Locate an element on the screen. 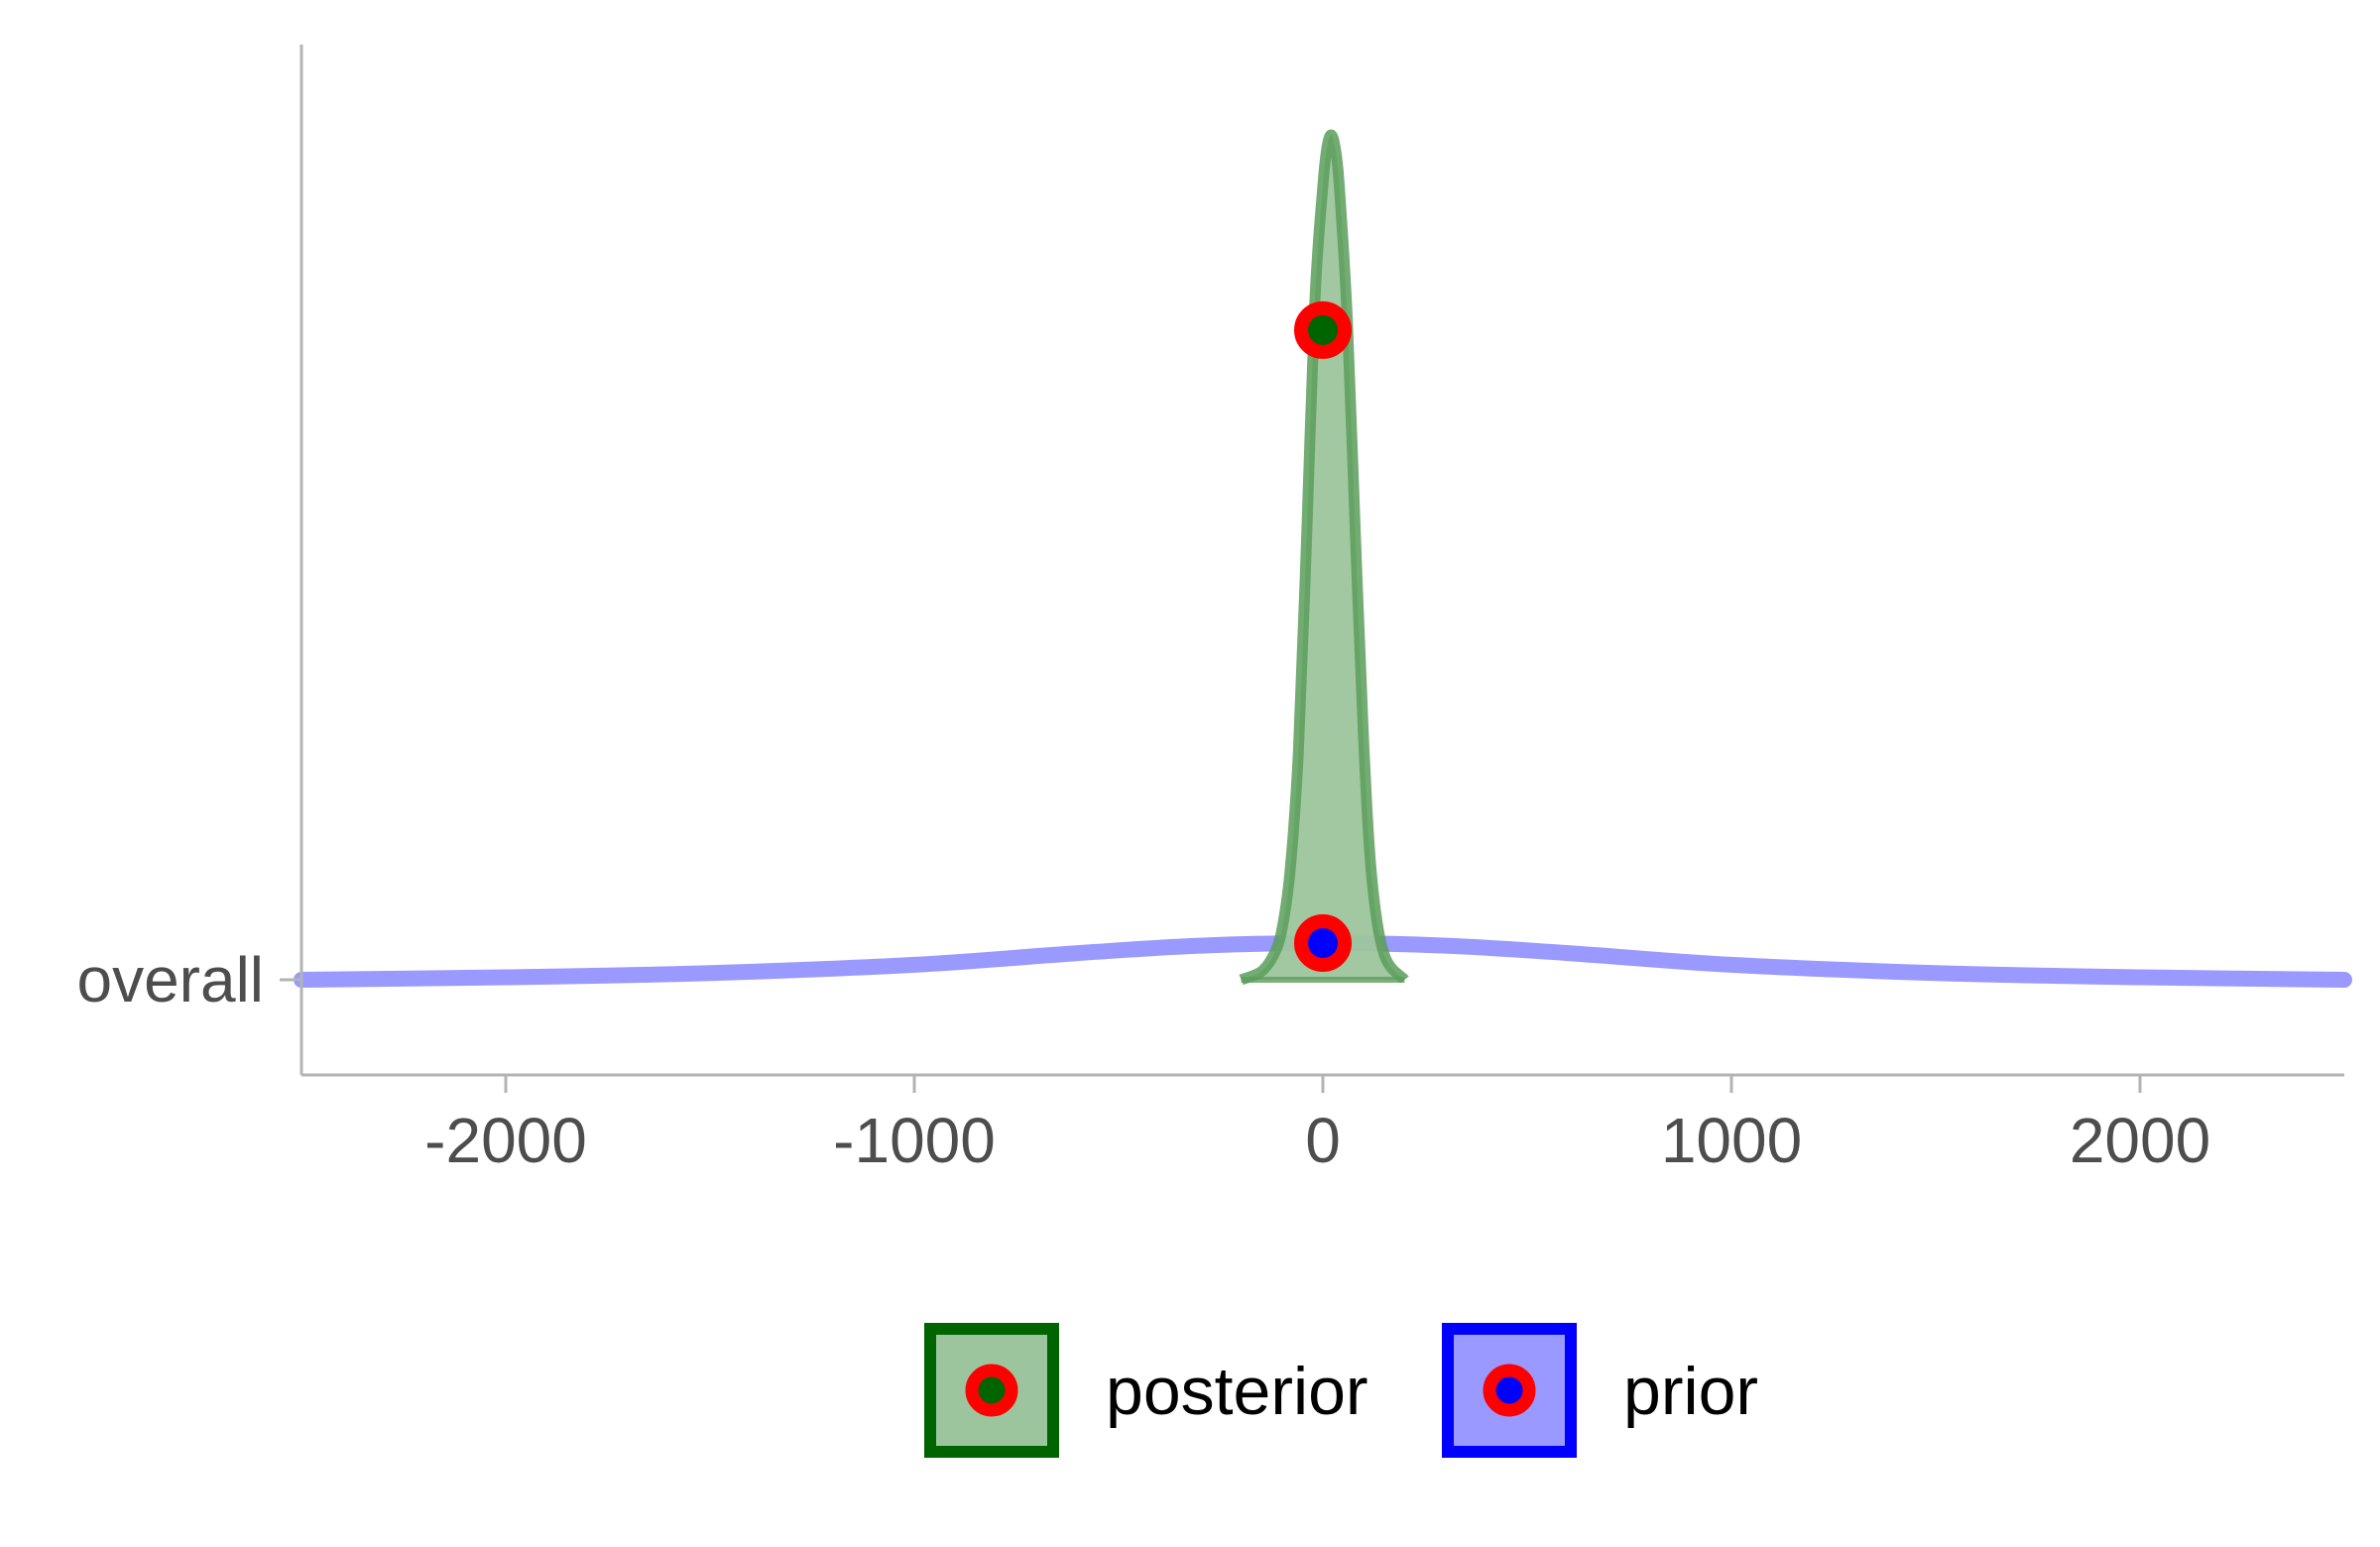 Image resolution: width=2380 pixels, height=1547 pixels. x-tick-labels: -2000 -1000 0 1000 2000 is located at coordinates (1317, 1125).